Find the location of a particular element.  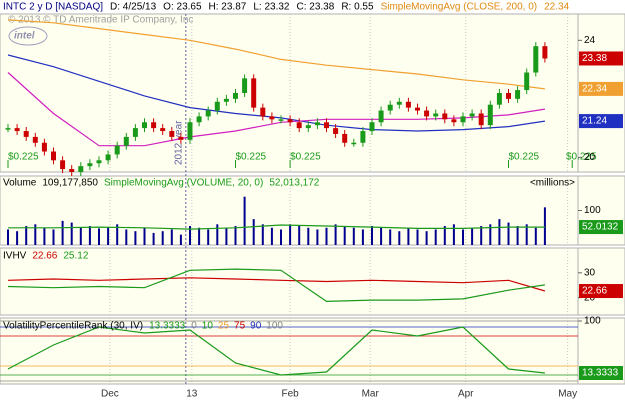

header-field: 22.34 is located at coordinates (556, 7).